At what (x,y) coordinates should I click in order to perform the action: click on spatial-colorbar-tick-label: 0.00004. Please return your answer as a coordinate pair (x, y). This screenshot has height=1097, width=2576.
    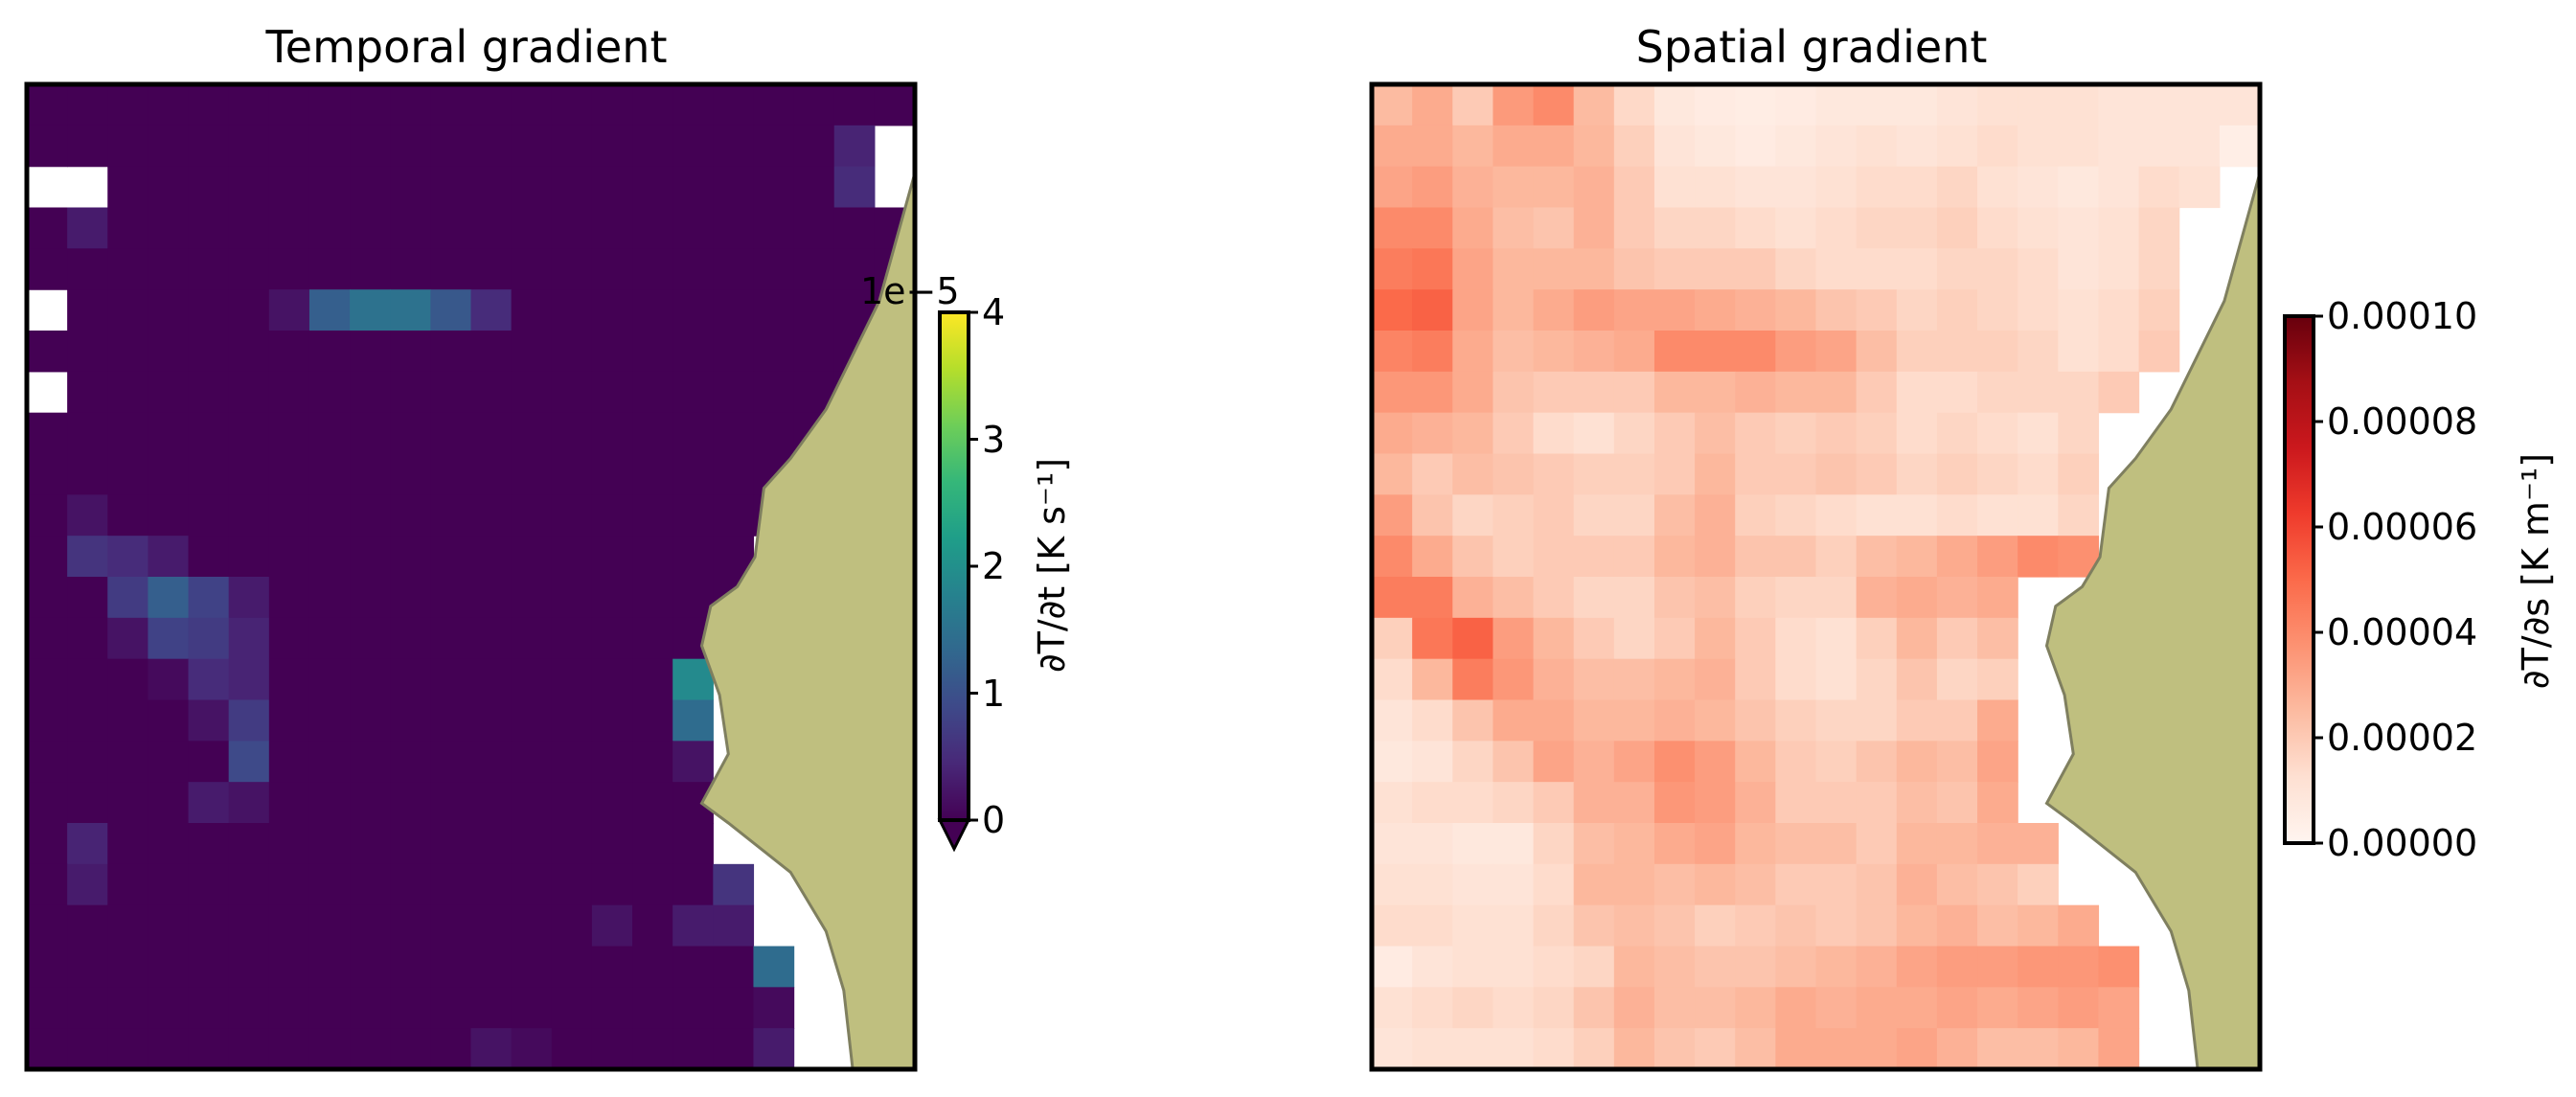
    Looking at the image, I should click on (2402, 632).